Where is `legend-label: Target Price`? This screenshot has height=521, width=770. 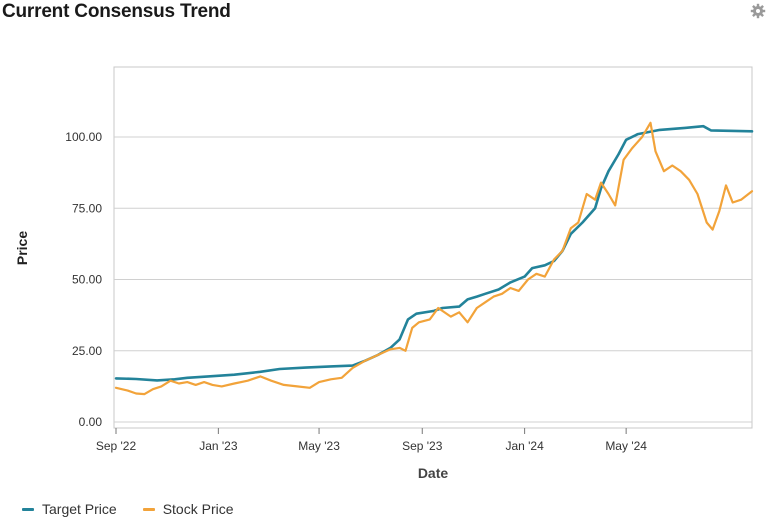
legend-label: Target Price is located at coordinates (79, 509).